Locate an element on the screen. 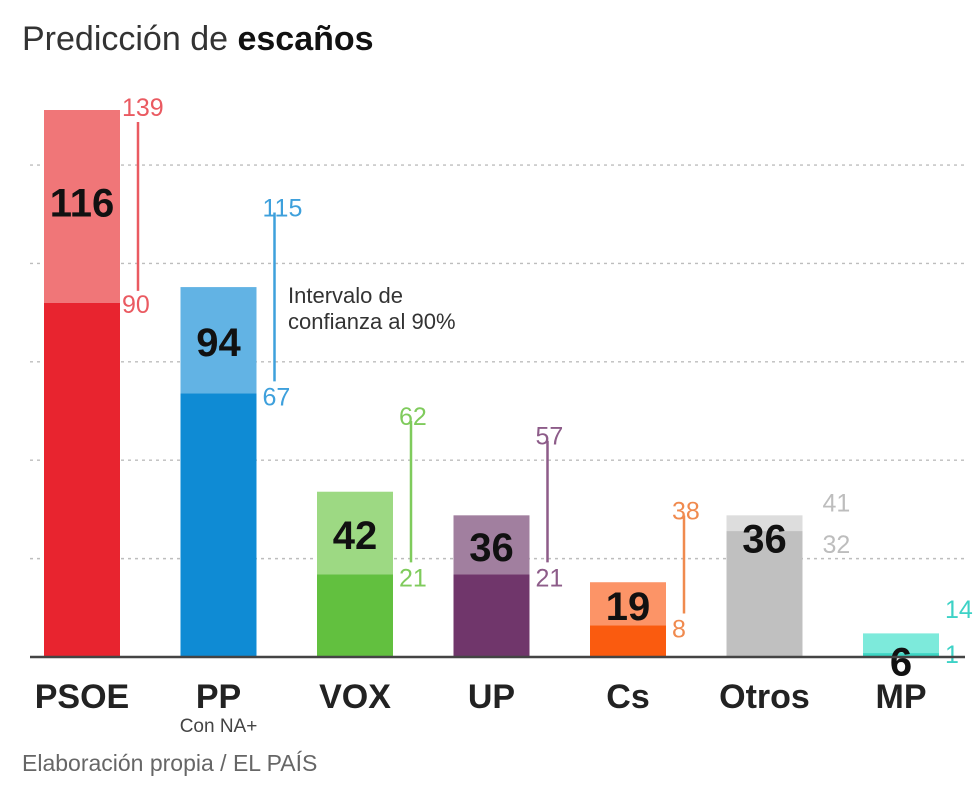 The width and height of the screenshot is (980, 792). bar-upper-pp is located at coordinates (218, 340).